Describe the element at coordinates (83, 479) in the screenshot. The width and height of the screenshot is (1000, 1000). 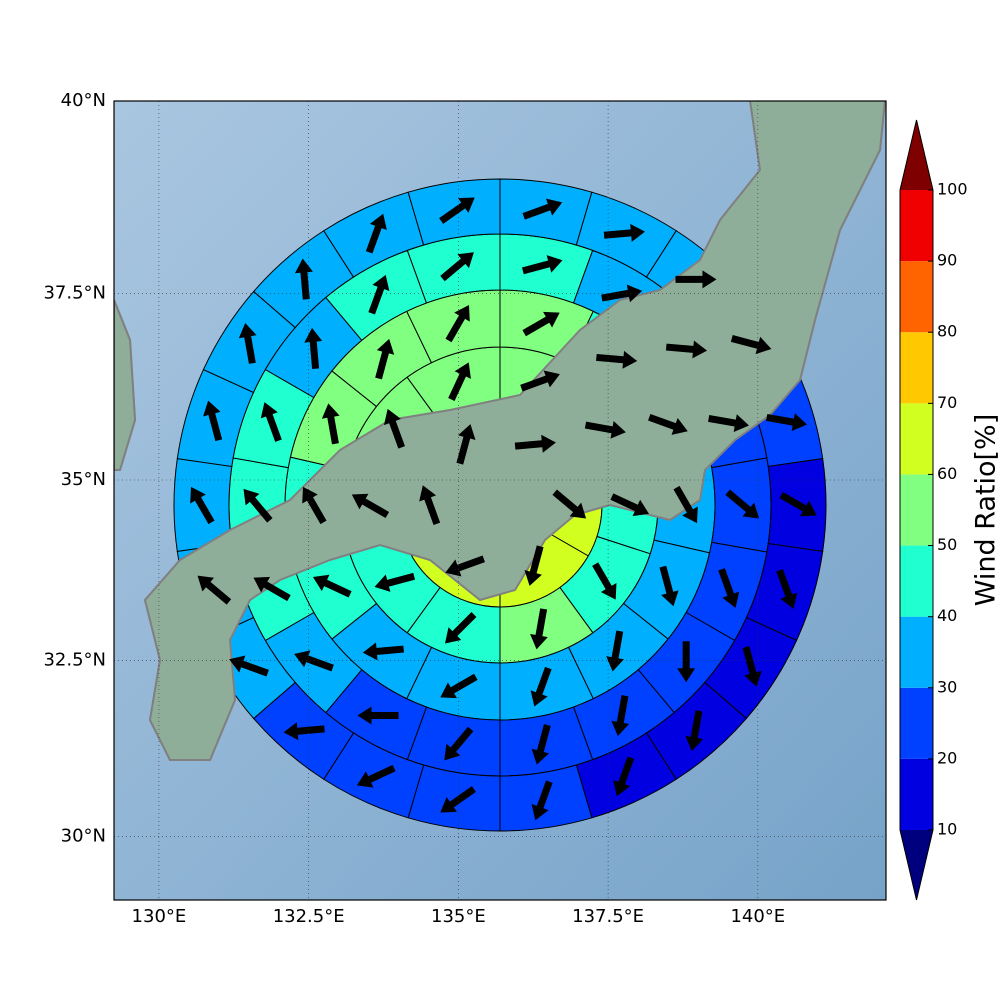
I see `y-tick-label: 35°N` at that location.